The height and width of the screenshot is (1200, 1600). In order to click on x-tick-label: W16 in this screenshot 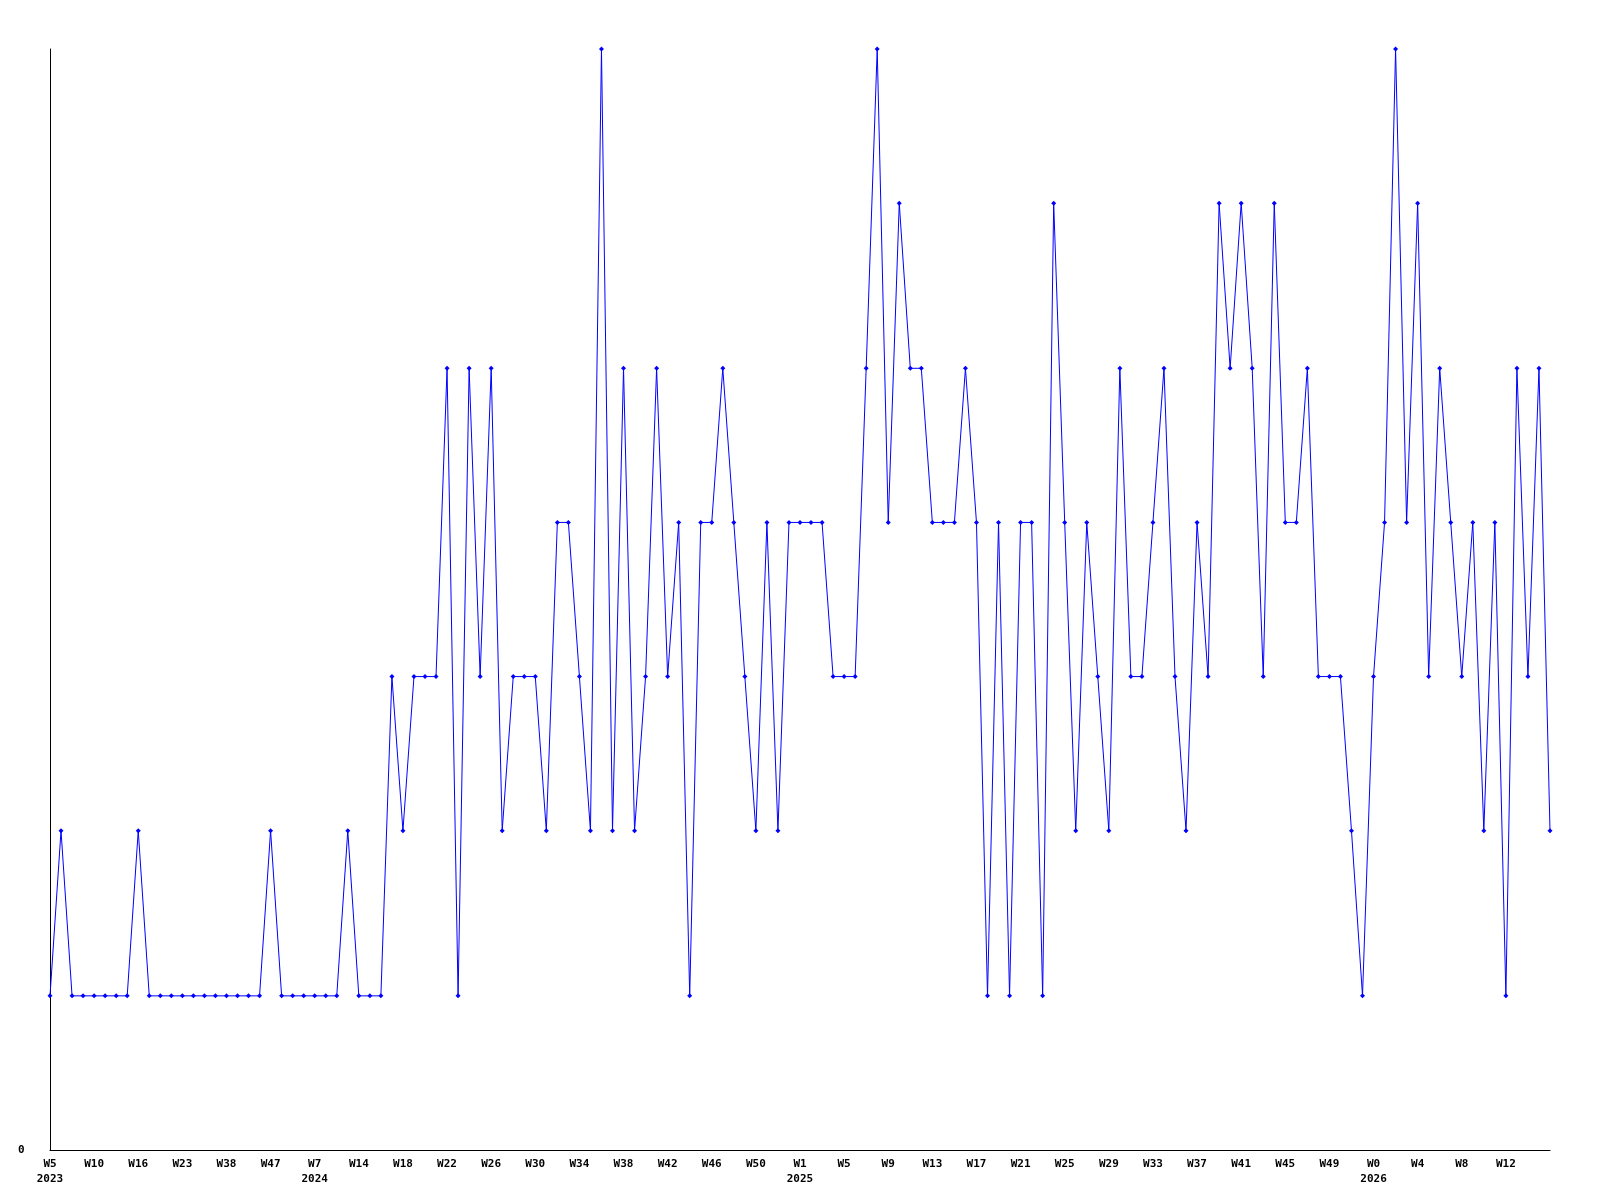, I will do `click(138, 1163)`.